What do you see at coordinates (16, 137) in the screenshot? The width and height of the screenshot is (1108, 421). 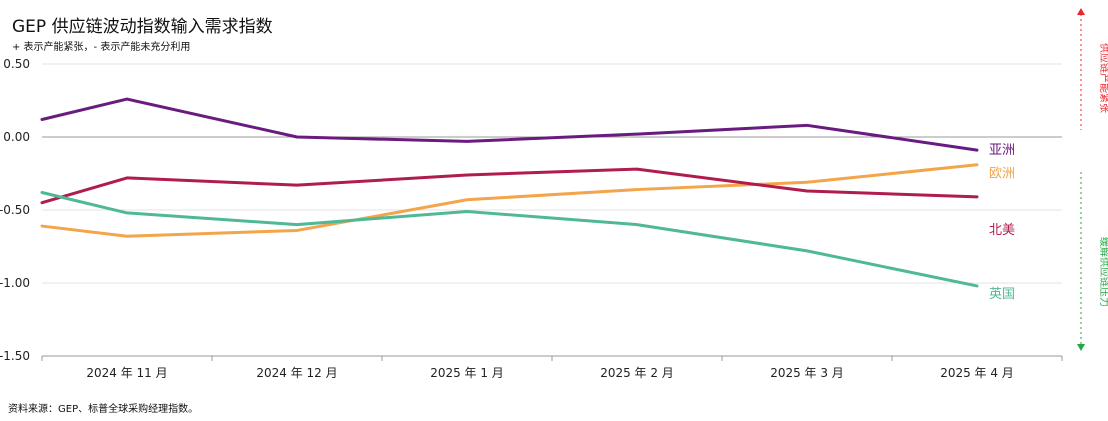 I see `y-tick-label: 0.00` at bounding box center [16, 137].